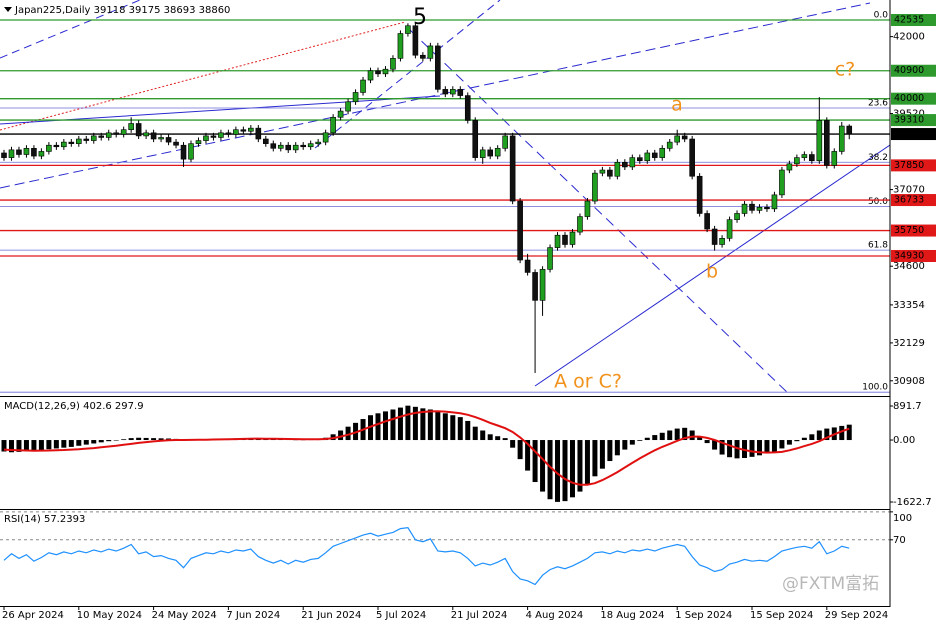 The image size is (936, 624). Describe the element at coordinates (902, 518) in the screenshot. I see `y-tick-label: 100` at that location.